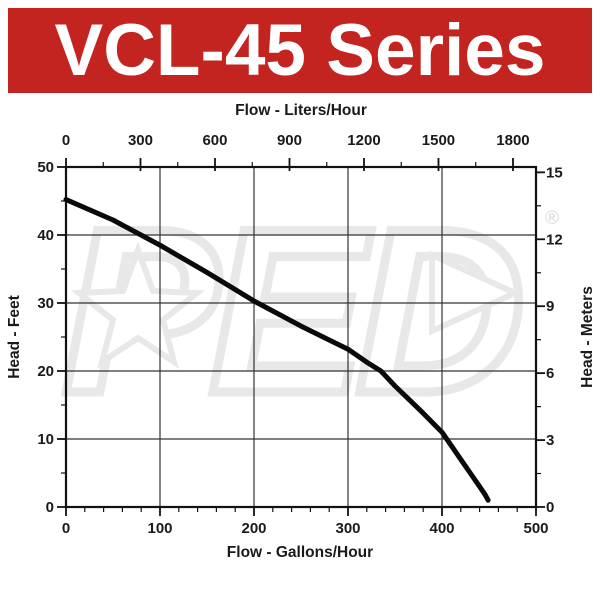 The image size is (600, 600). I want to click on top-tick-label: 900, so click(289, 140).